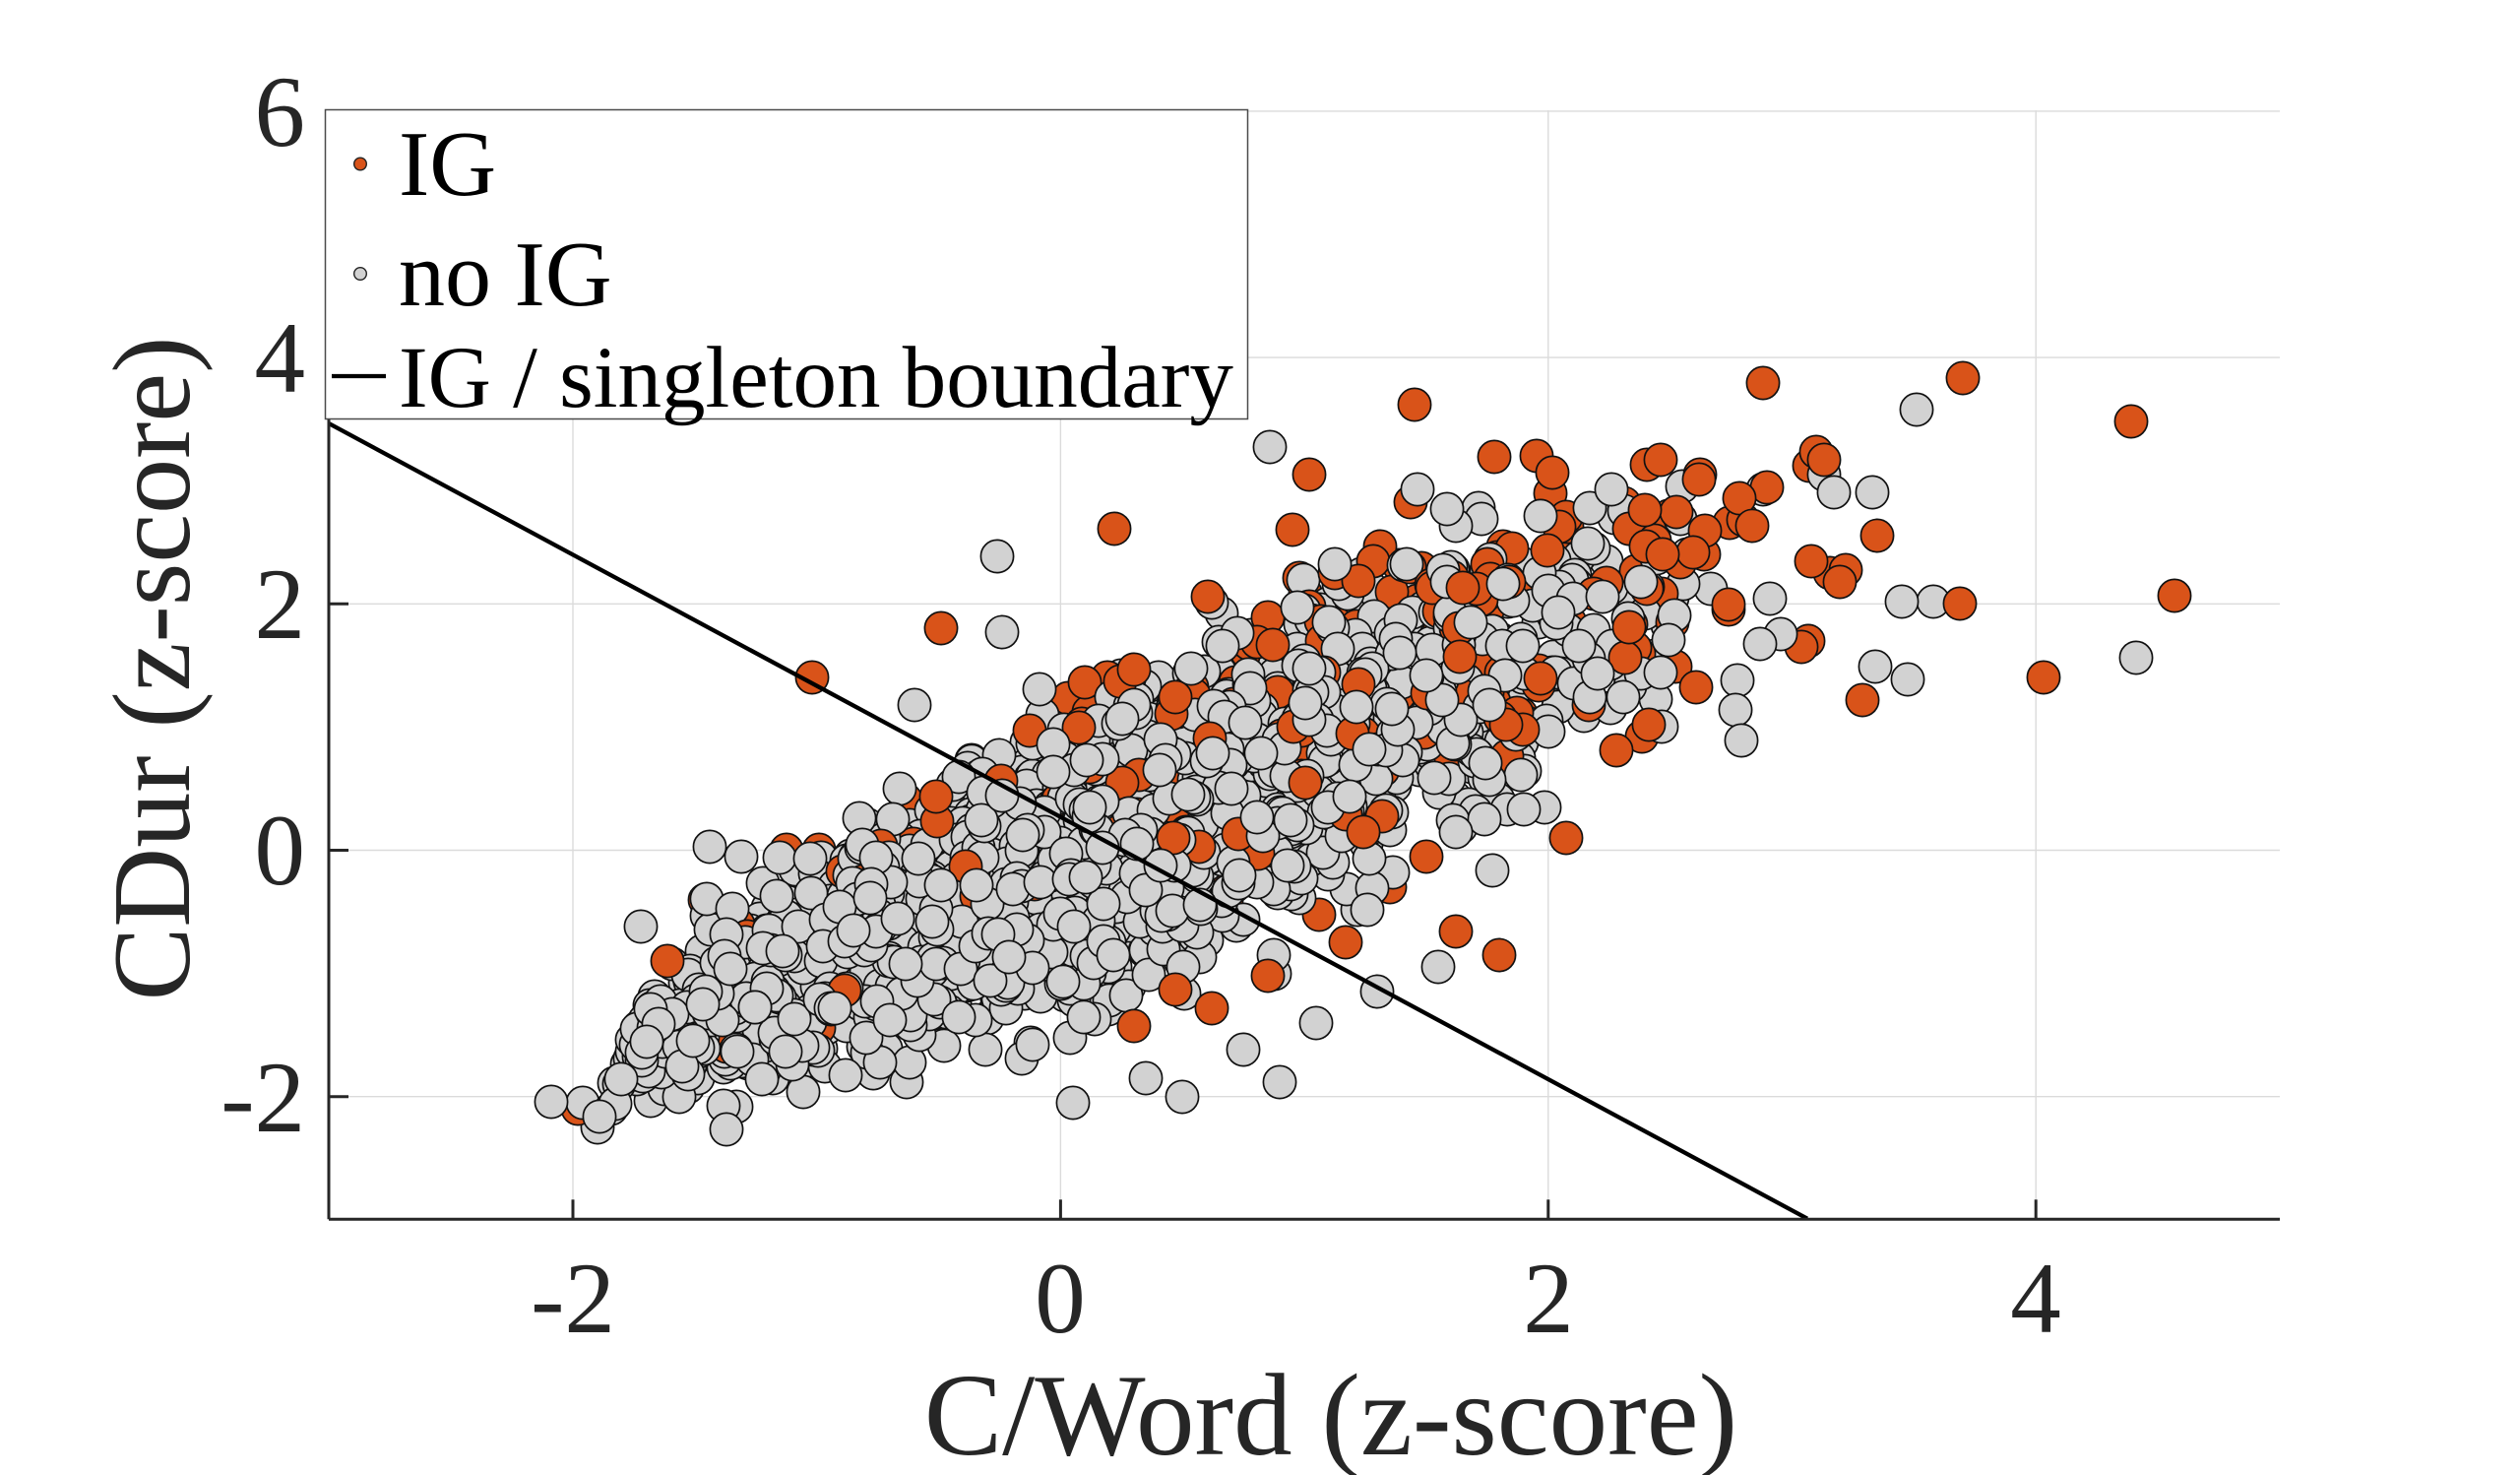 The height and width of the screenshot is (1475, 2520). I want to click on svg-text: CDur (z-score), so click(153, 669).